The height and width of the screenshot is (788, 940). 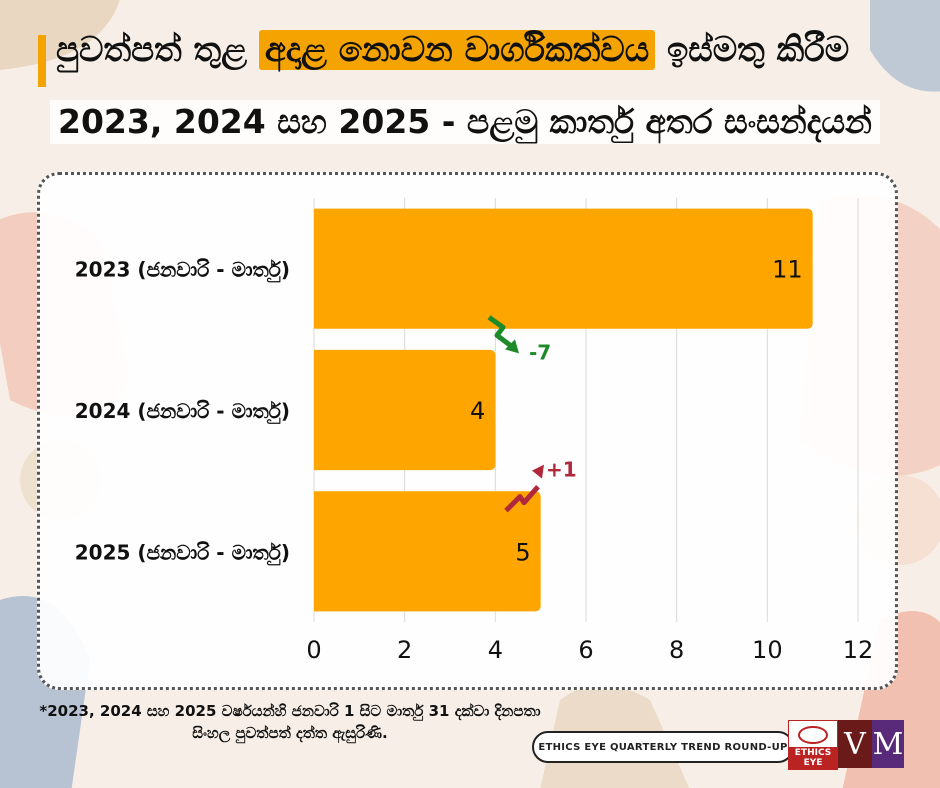 I want to click on change-label: +1, so click(x=561, y=470).